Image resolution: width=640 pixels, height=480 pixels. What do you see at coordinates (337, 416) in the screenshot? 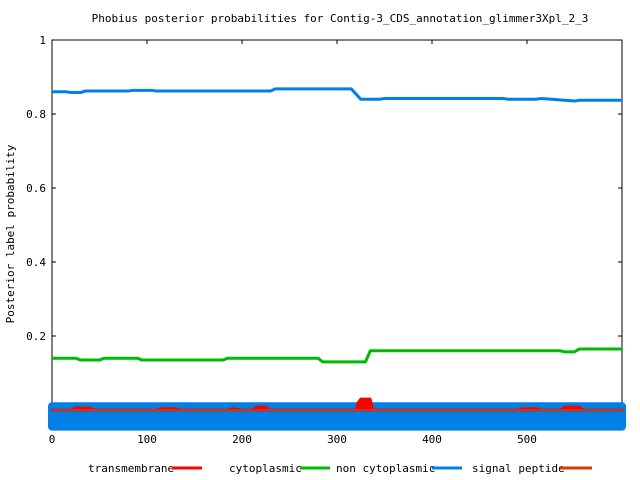
I see `series-non-cytoplasmic` at bounding box center [337, 416].